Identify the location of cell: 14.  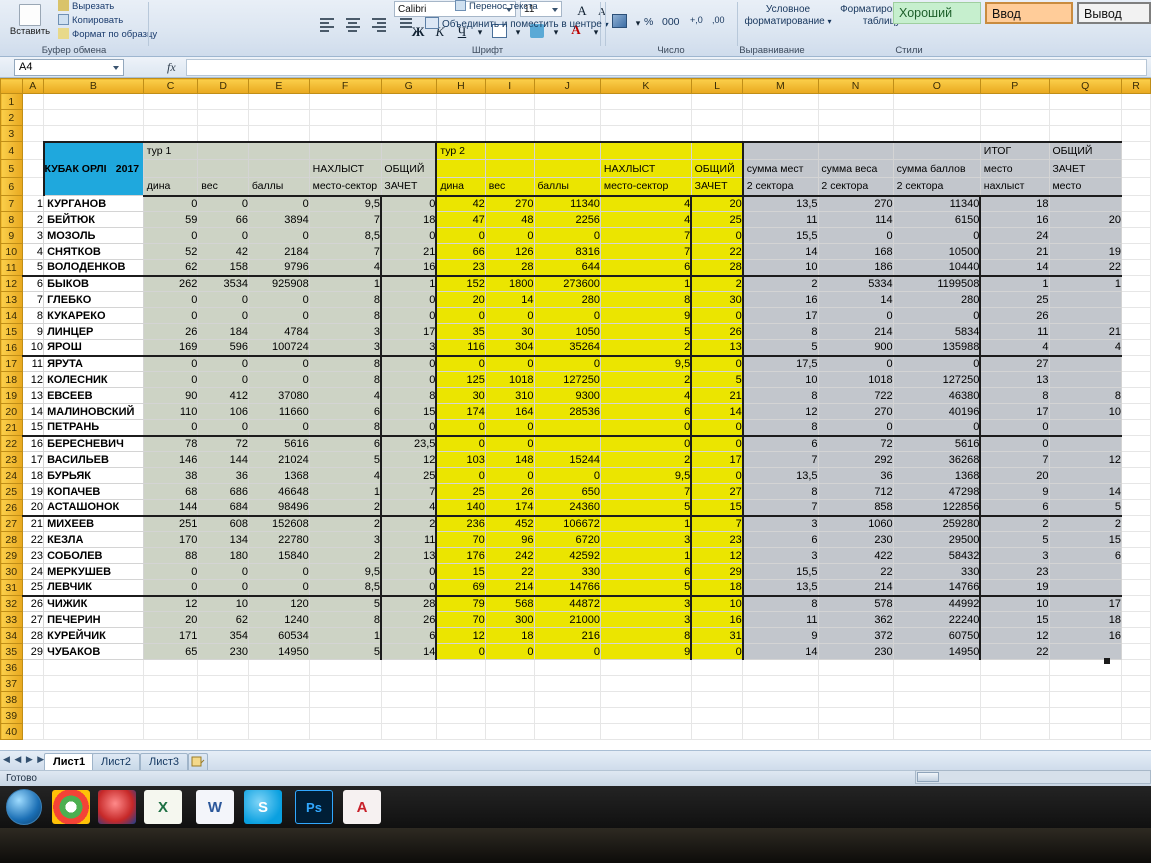
(509, 299).